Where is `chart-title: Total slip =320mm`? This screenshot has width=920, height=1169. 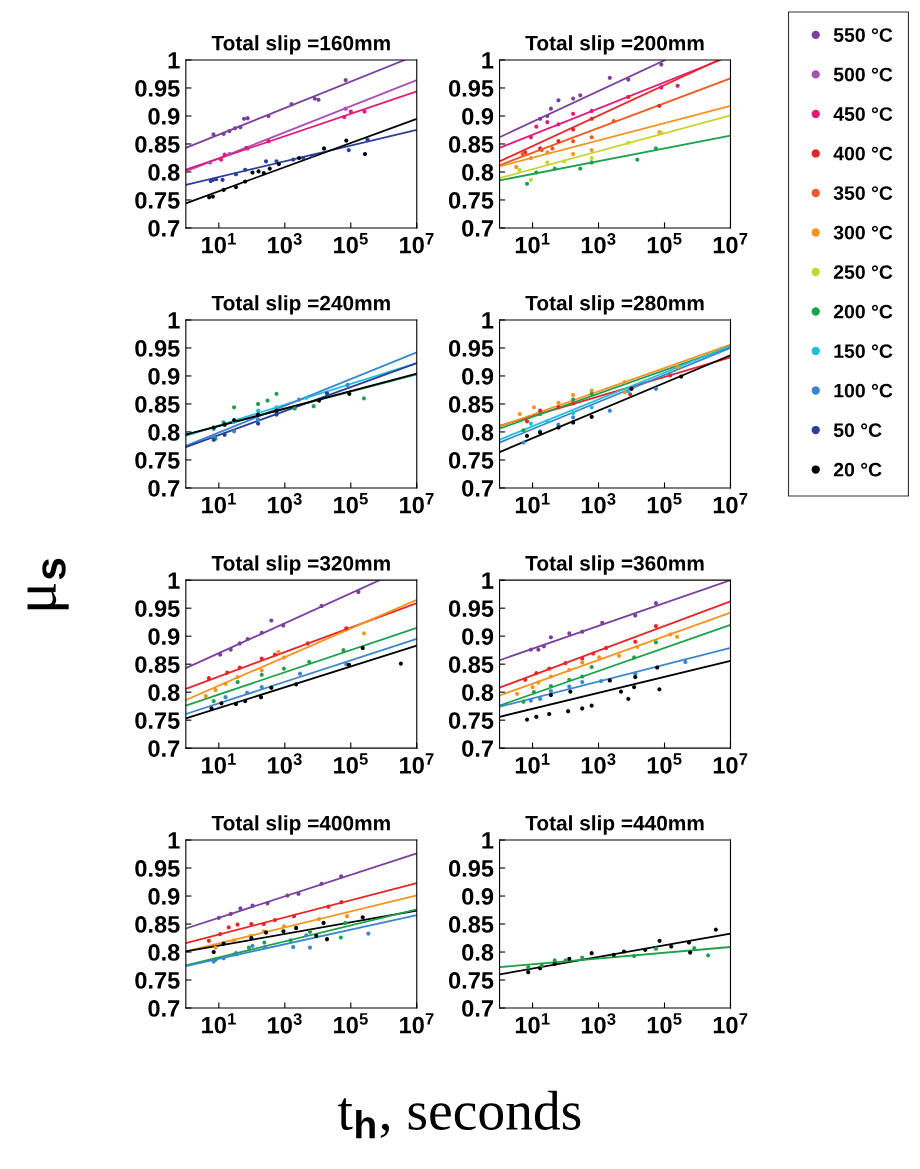
chart-title: Total slip =320mm is located at coordinates (300, 565).